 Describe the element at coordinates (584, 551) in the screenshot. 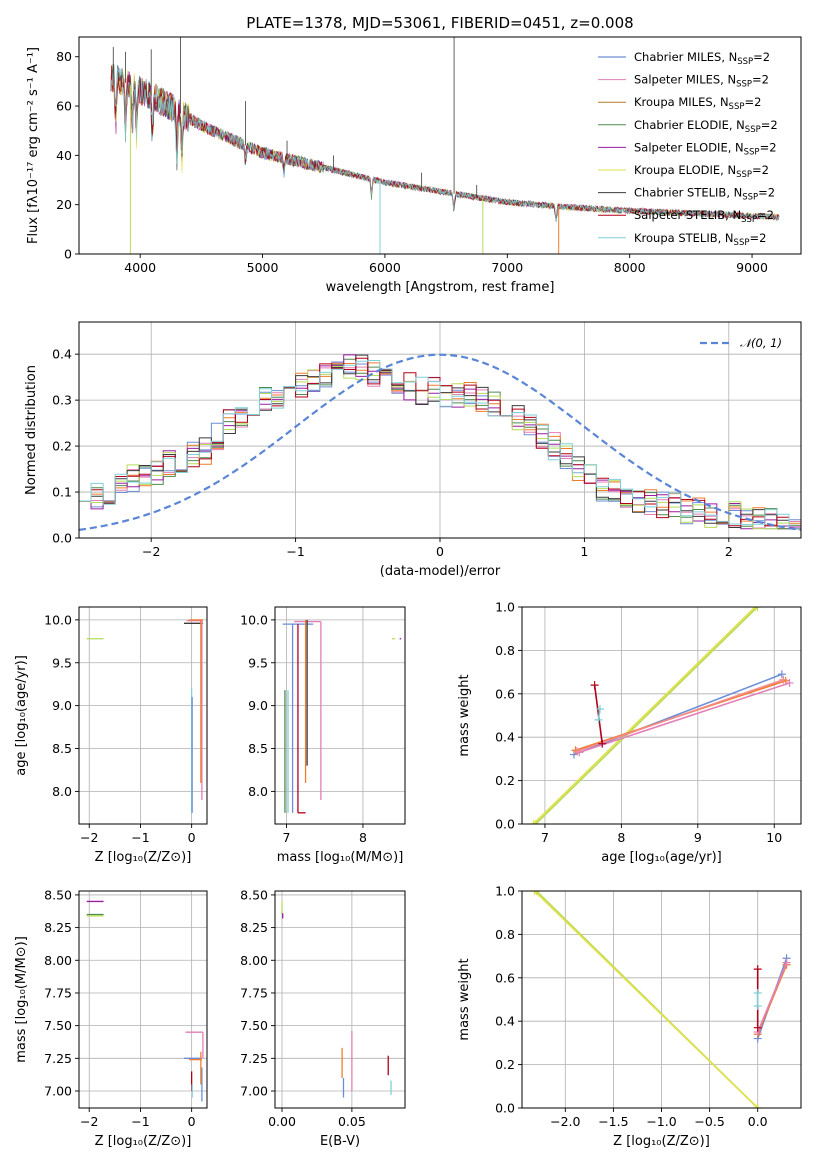

I see `x-tick-label-3: 1` at that location.